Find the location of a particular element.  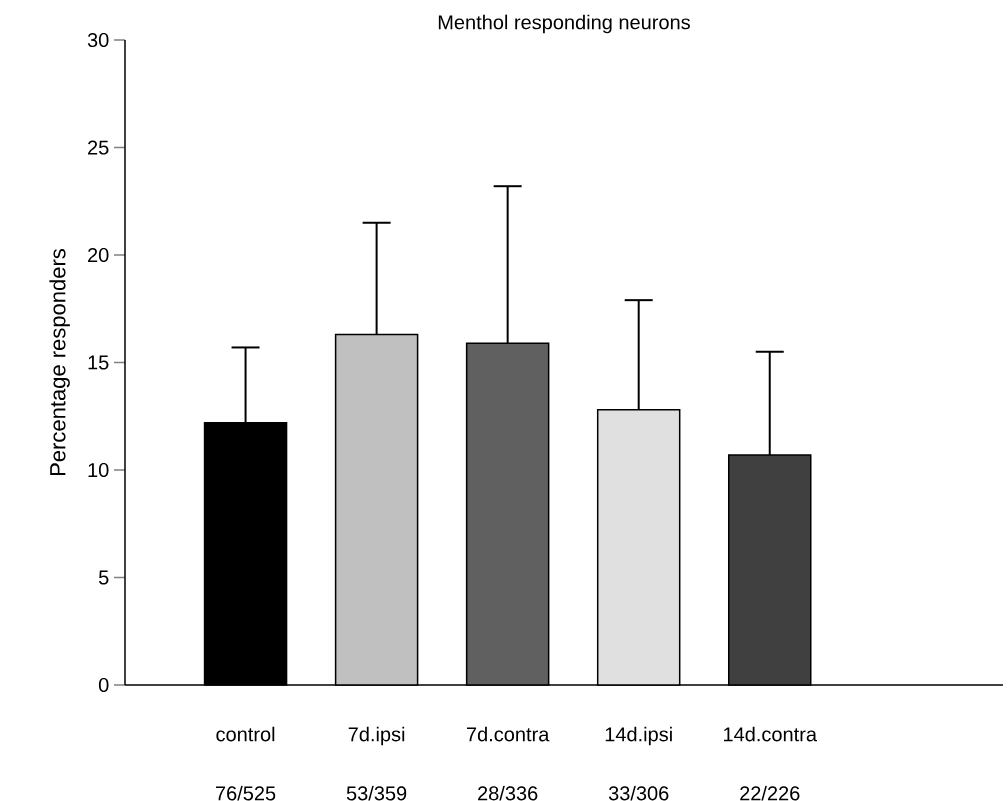

chart-title: Menthol responding neurons is located at coordinates (564, 24).